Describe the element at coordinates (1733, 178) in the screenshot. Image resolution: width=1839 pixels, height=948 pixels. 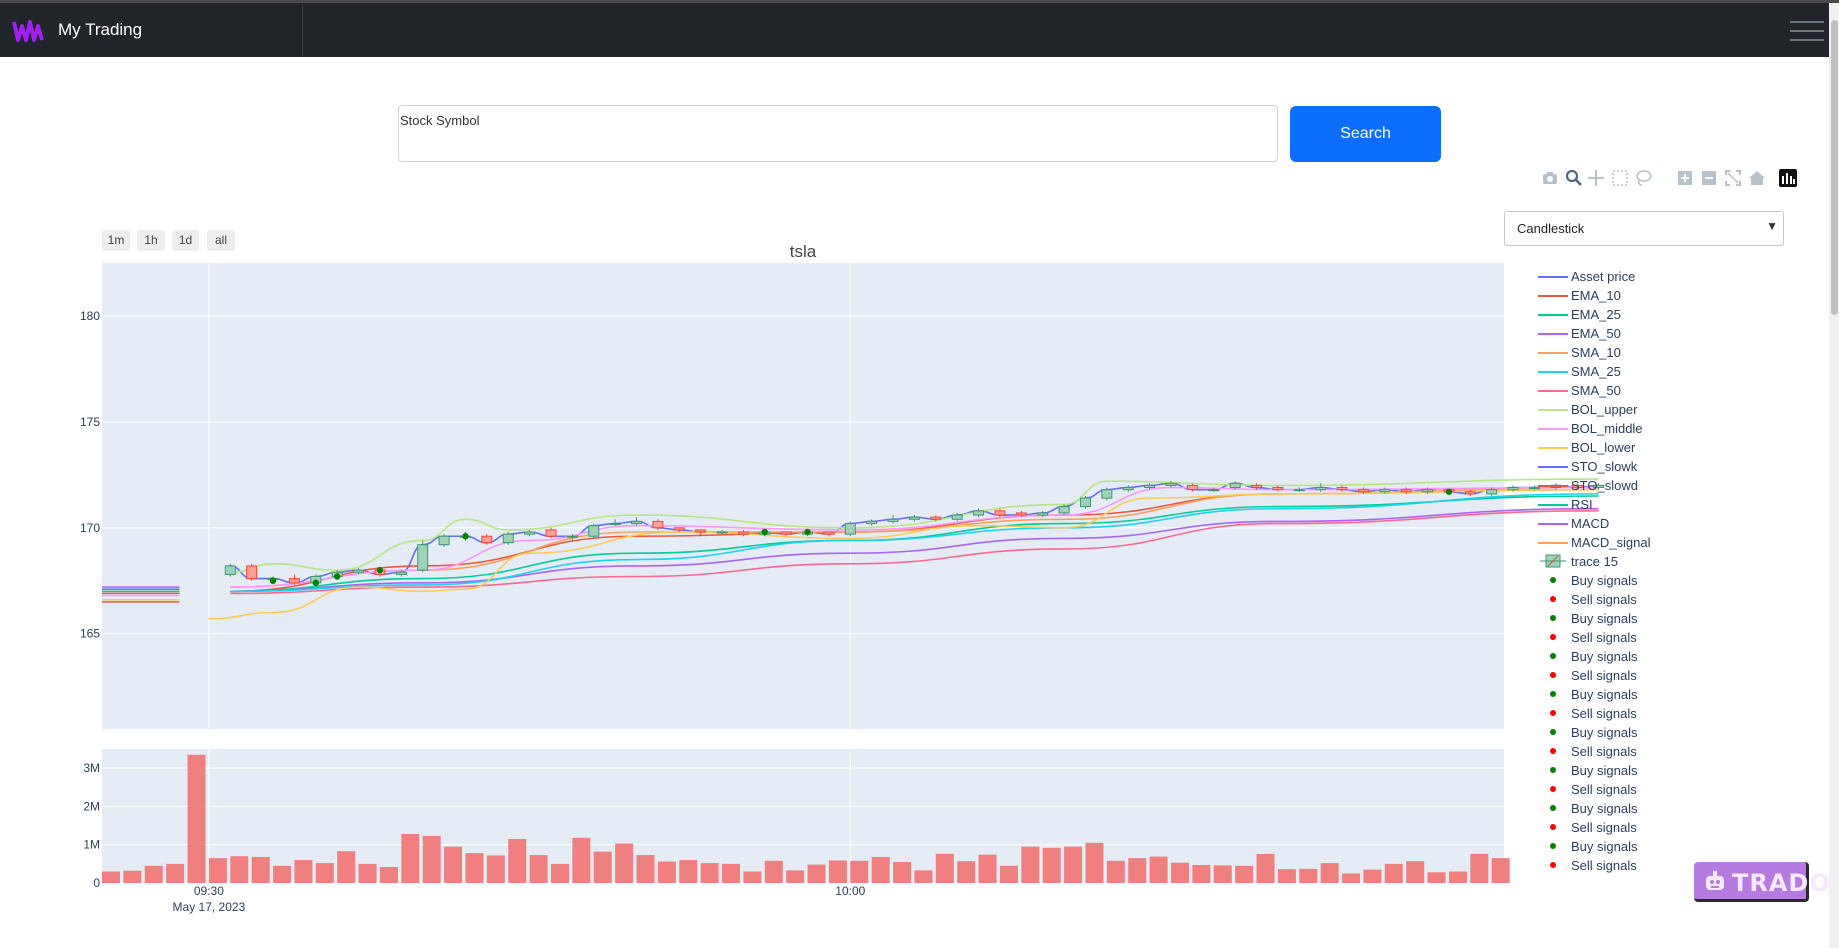
I see `autoscale-icon` at that location.